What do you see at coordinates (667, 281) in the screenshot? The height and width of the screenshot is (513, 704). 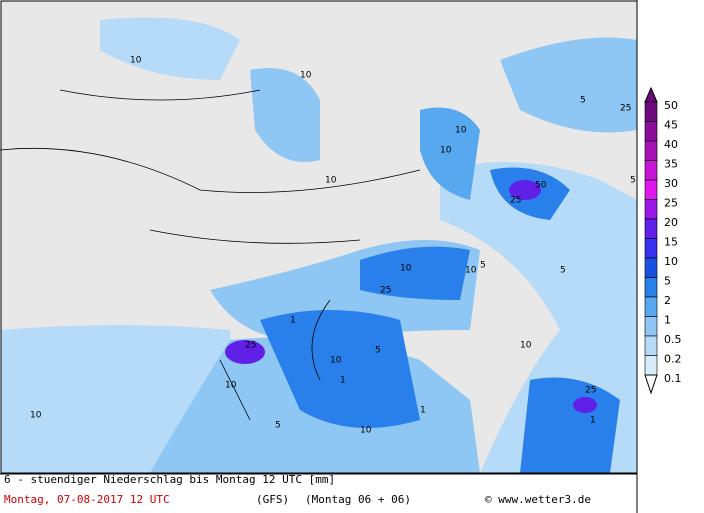 I see `legend-label: 5` at bounding box center [667, 281].